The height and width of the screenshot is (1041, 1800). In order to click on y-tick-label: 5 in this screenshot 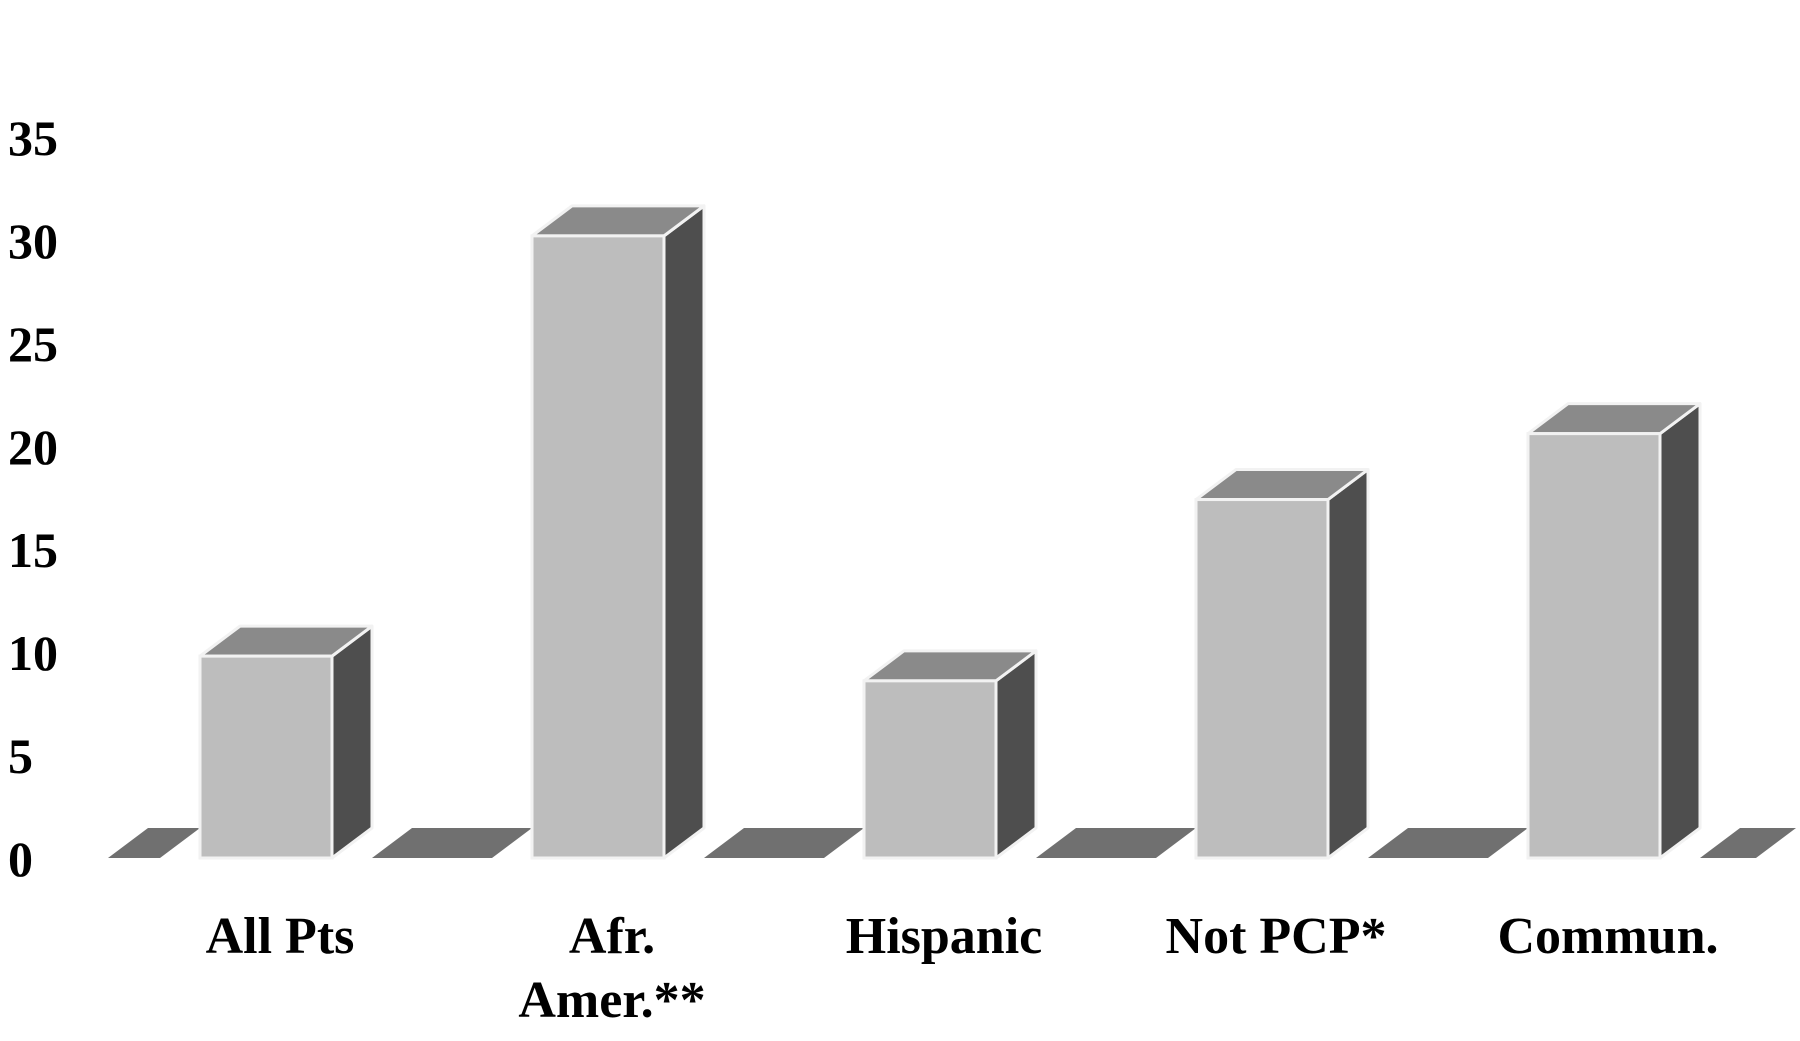, I will do `click(20, 756)`.